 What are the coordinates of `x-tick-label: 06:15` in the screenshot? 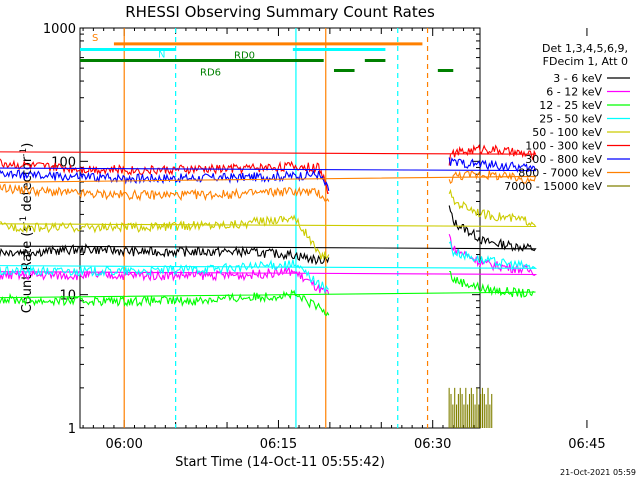 It's located at (278, 444).